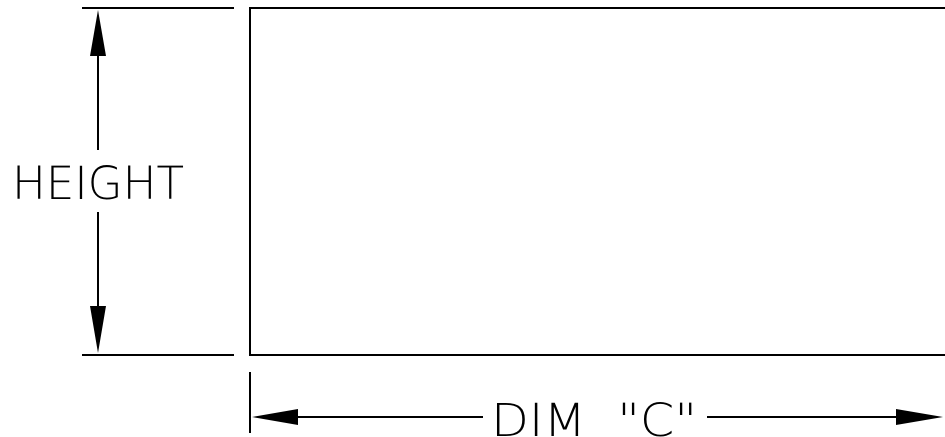 The image size is (945, 437). What do you see at coordinates (275, 417) in the screenshot?
I see `dim-c-arrow-left-icon` at bounding box center [275, 417].